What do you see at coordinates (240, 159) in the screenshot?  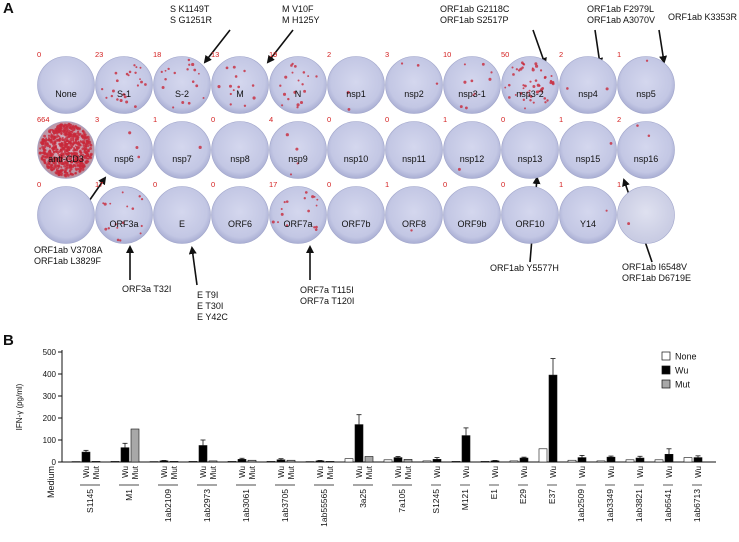 I see `well-label: nsp8` at bounding box center [240, 159].